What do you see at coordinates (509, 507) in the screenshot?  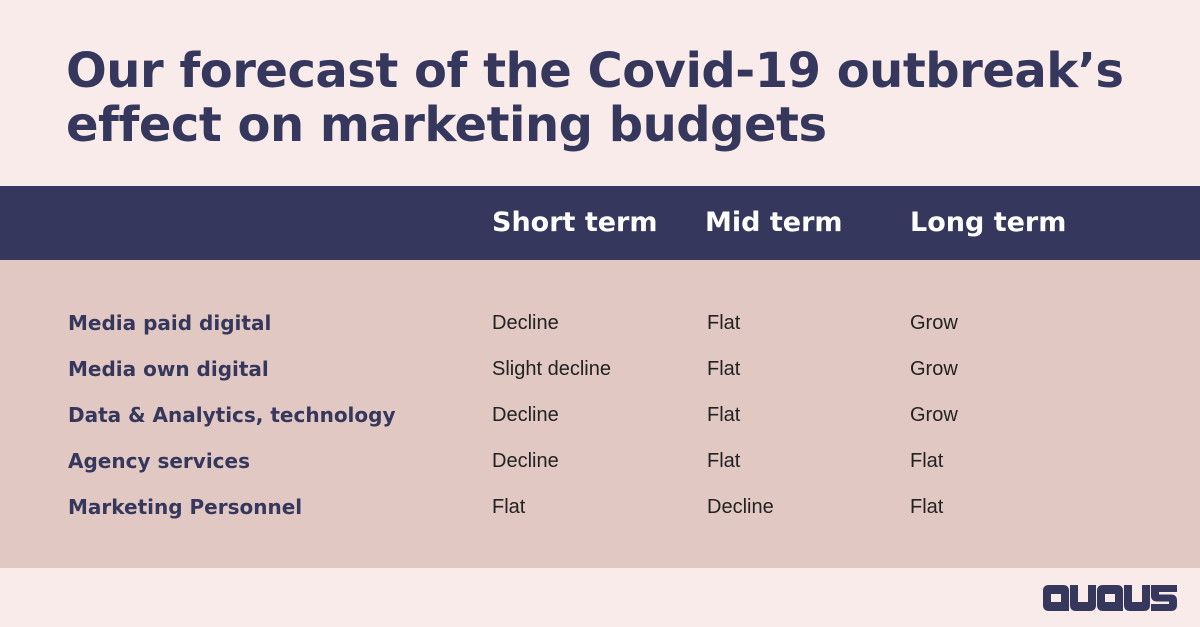 I see `cell-short-term: Flat` at bounding box center [509, 507].